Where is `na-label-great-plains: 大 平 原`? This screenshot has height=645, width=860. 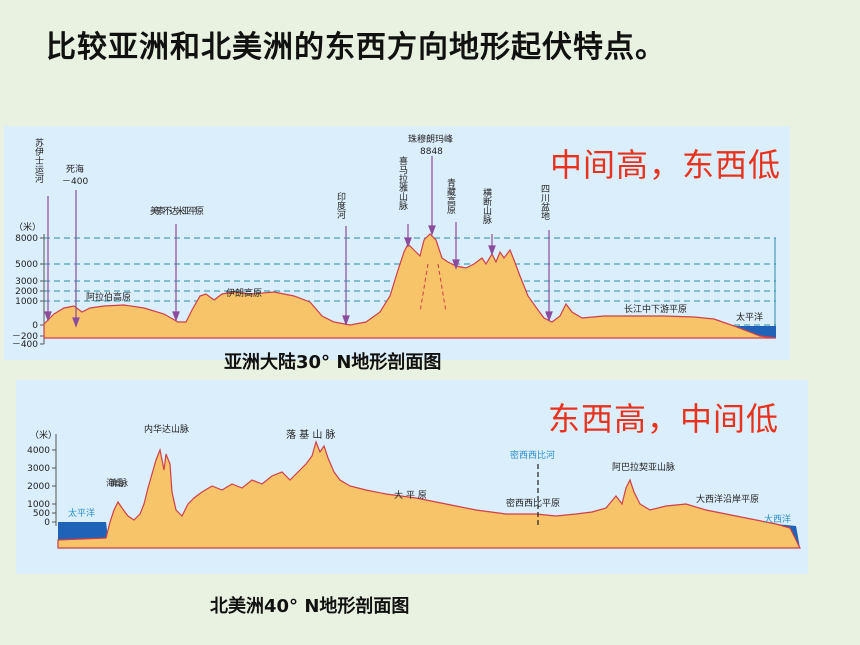 na-label-great-plains: 大 平 原 is located at coordinates (410, 495).